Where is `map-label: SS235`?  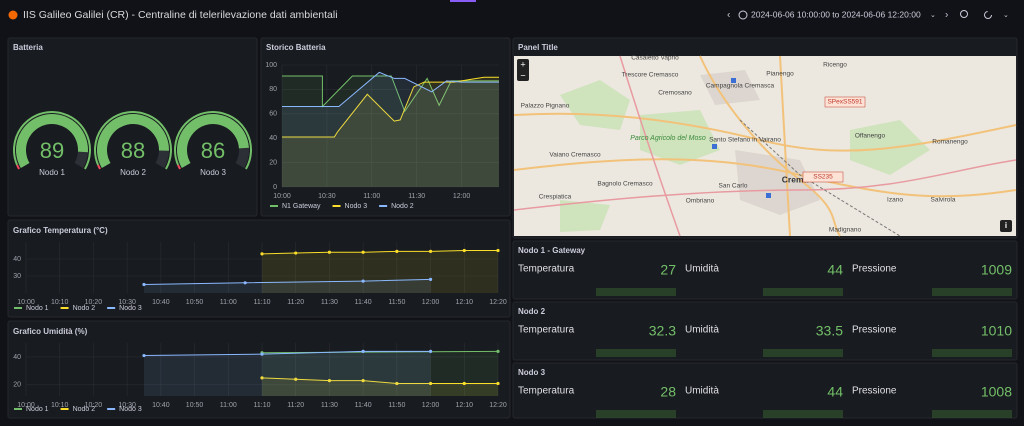 map-label: SS235 is located at coordinates (823, 177).